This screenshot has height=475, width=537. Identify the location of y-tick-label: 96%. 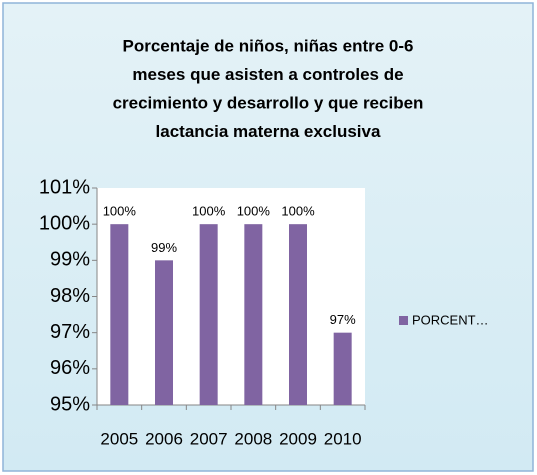
(70, 368).